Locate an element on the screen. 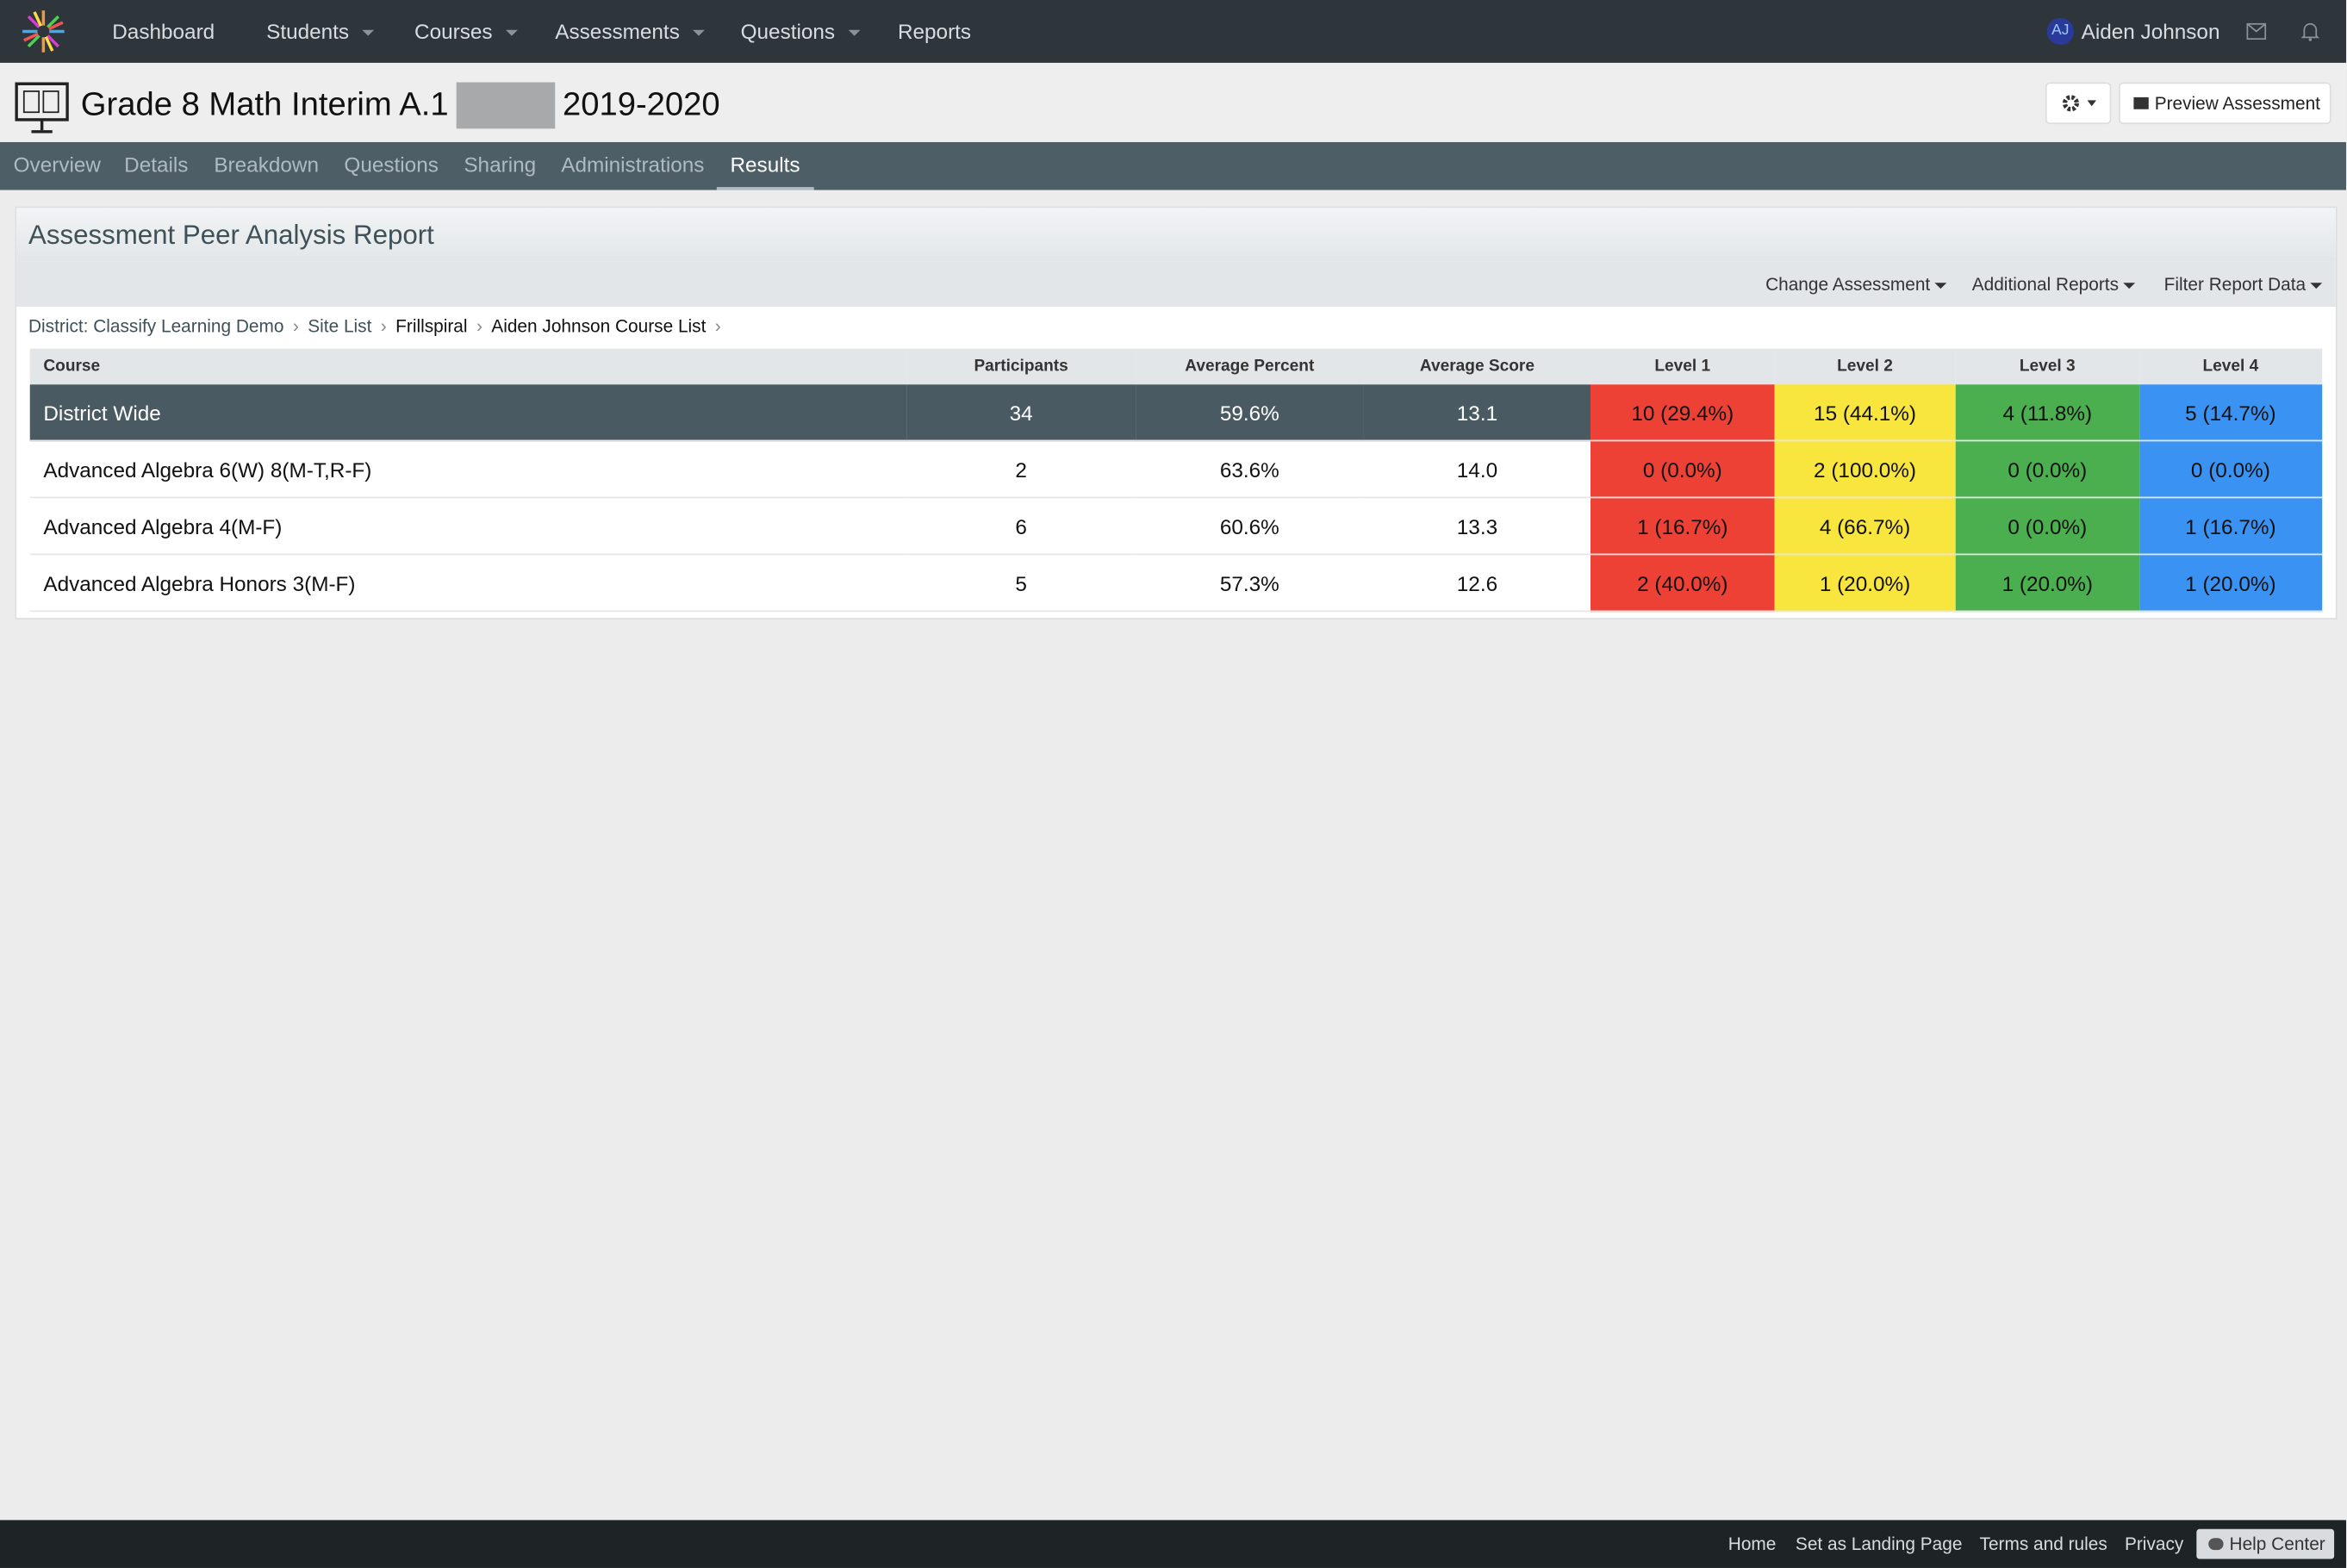 This screenshot has height=1568, width=2347. course-cell: Advanced Algebra 6(W) 8(M-T,R-F) is located at coordinates (468, 470).